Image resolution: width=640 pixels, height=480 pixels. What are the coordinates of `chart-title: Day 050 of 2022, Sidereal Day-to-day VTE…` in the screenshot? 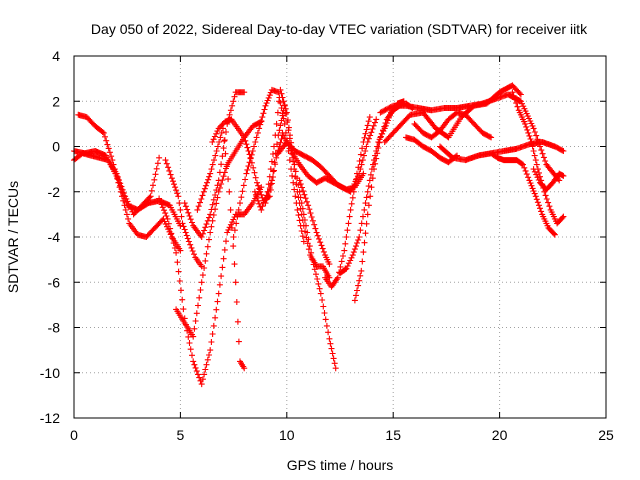 It's located at (339, 29).